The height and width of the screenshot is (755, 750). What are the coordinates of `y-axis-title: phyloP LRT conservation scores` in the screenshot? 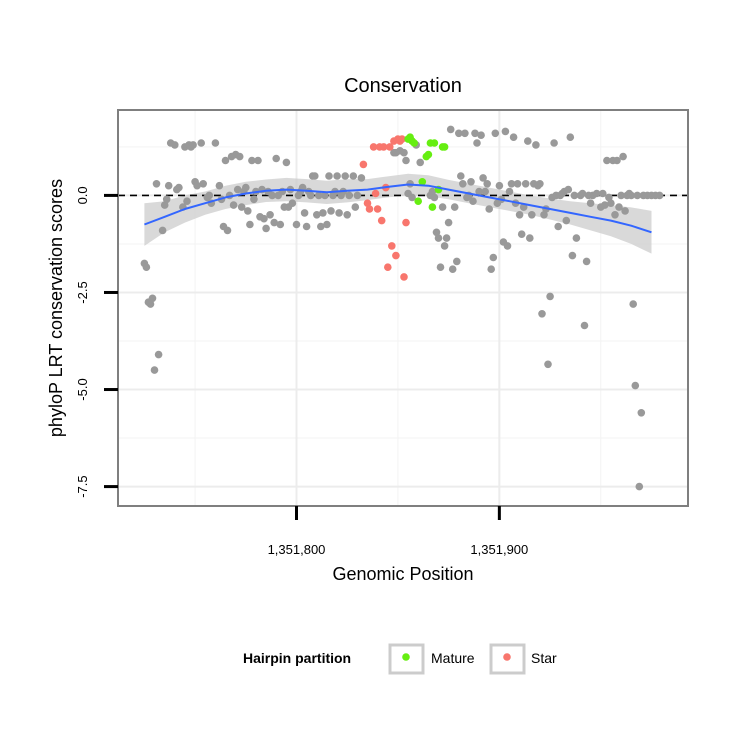 It's located at (56, 308).